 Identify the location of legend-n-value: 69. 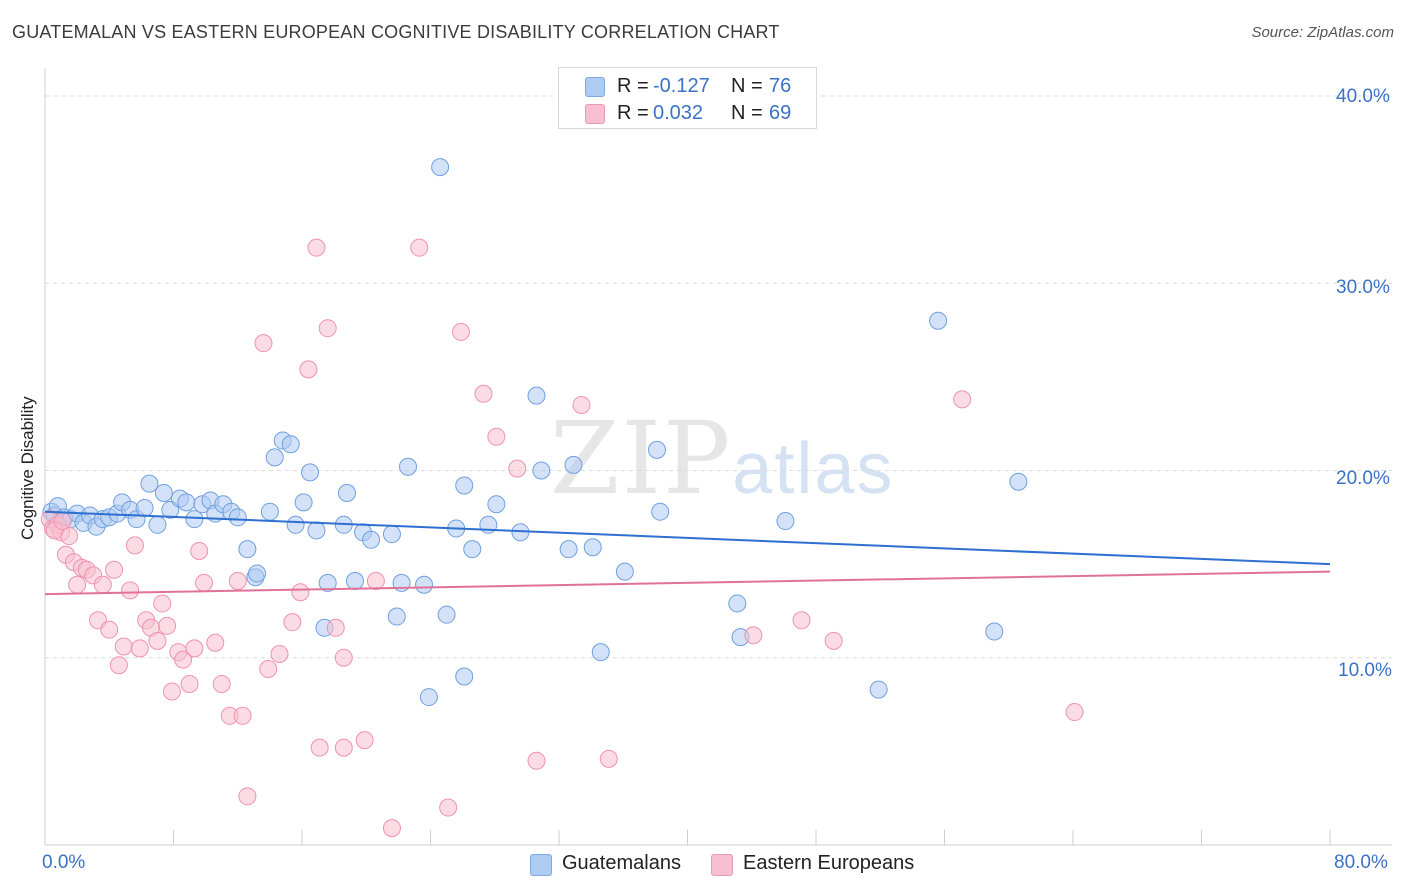
(780, 113).